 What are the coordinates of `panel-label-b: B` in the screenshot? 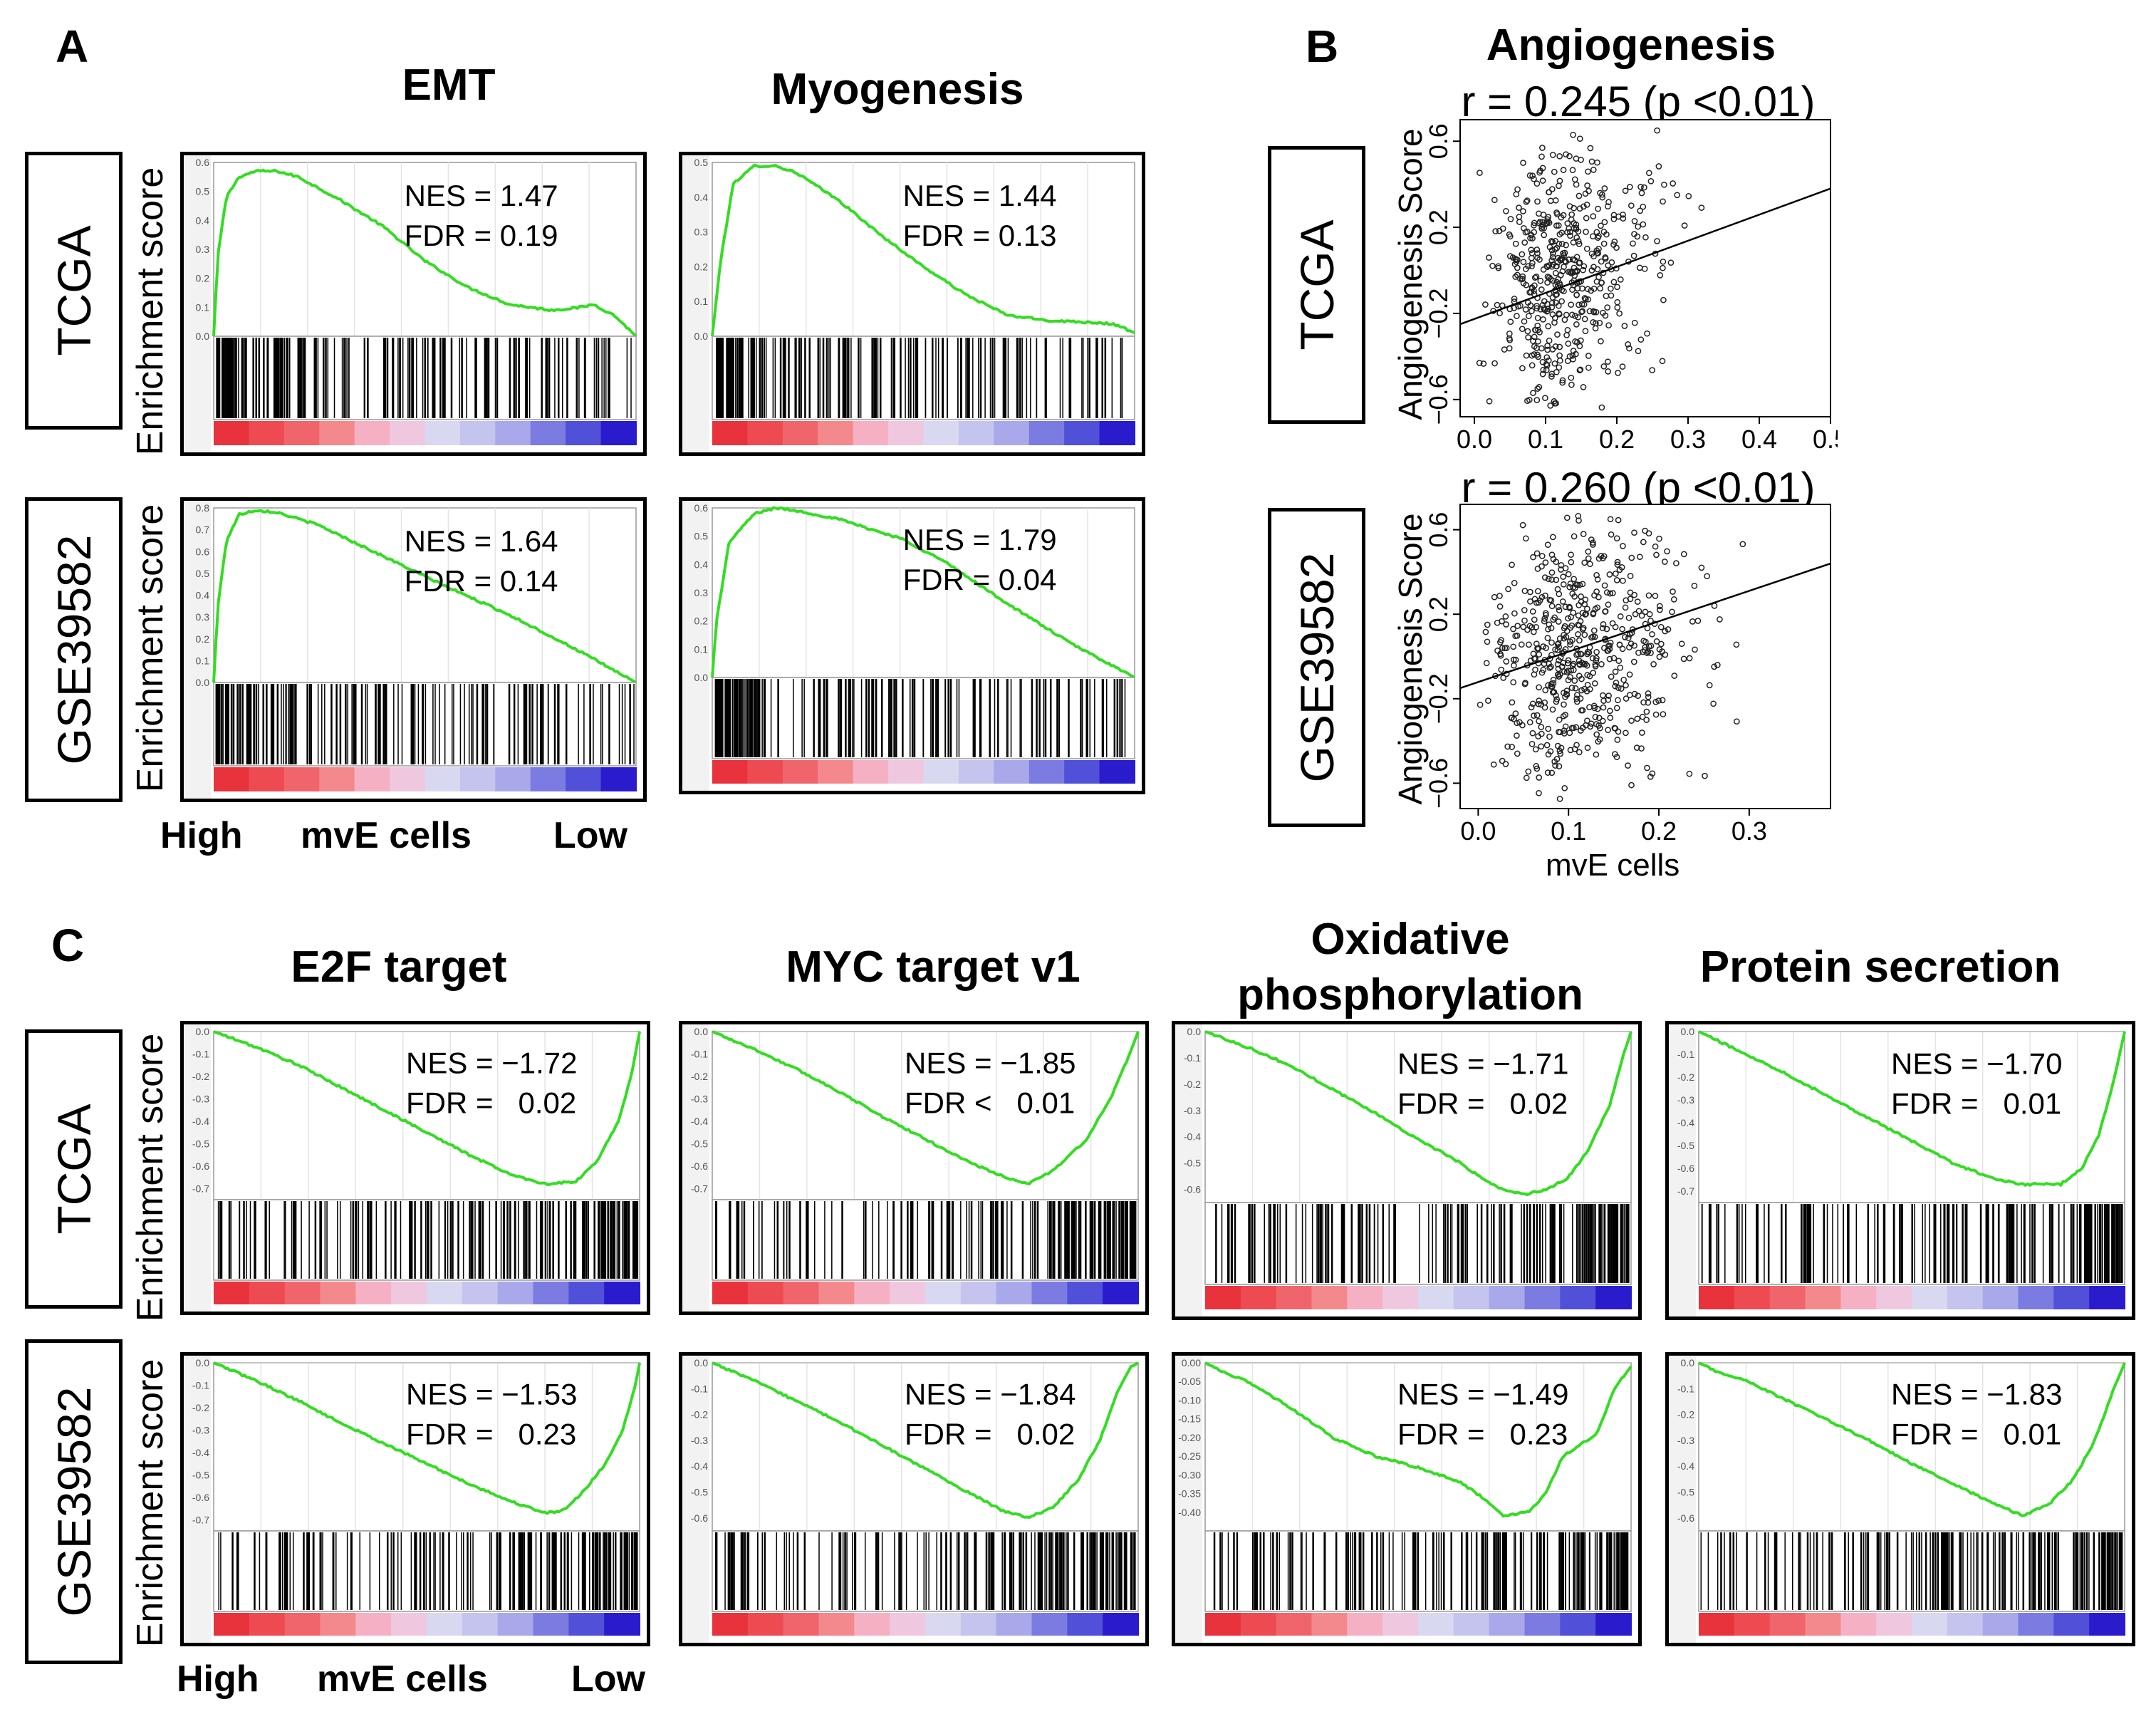 It's located at (1322, 46).